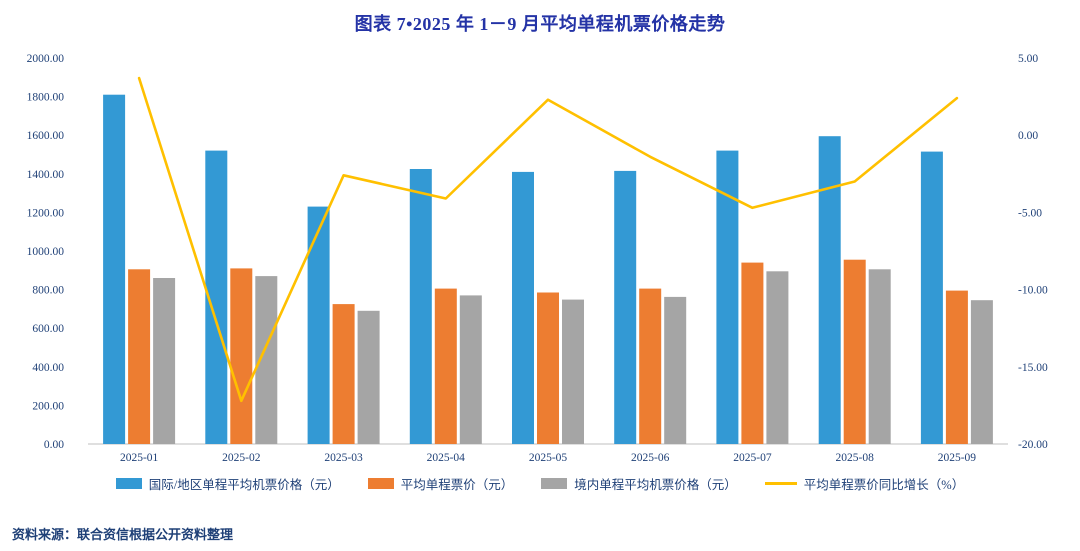 The height and width of the screenshot is (551, 1080). Describe the element at coordinates (650, 458) in the screenshot. I see `x-axis-label-2025-06: 2025-06` at that location.